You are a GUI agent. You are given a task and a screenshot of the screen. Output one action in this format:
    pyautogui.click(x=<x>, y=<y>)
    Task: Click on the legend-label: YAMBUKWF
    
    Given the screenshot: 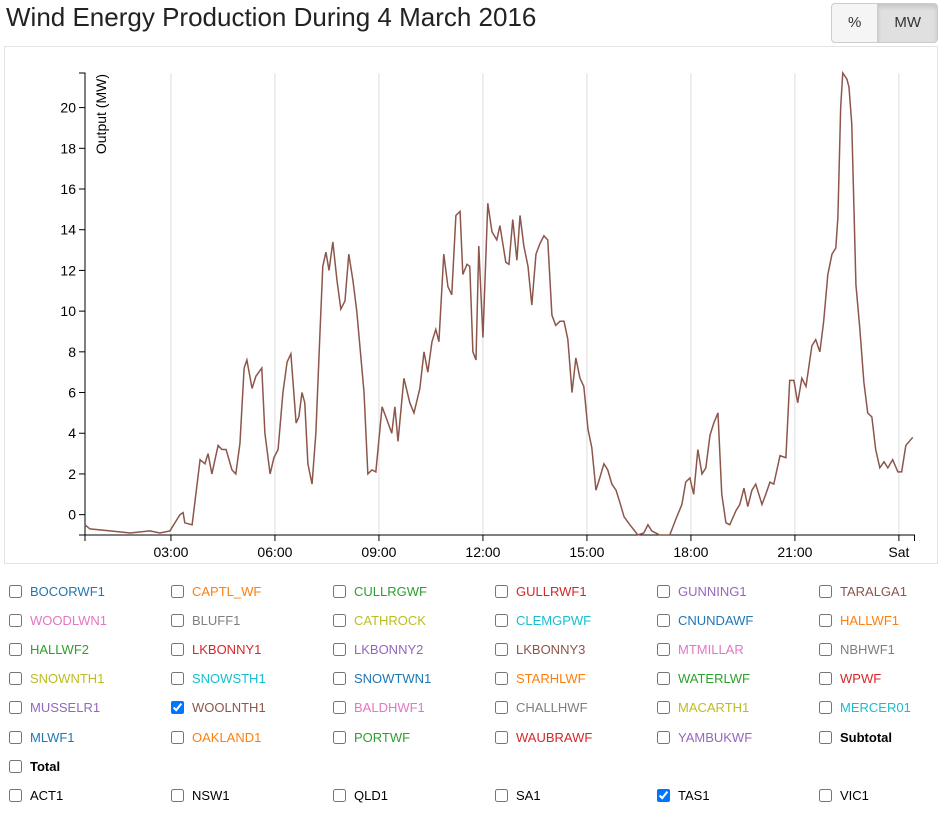 What is the action you would take?
    pyautogui.click(x=715, y=737)
    